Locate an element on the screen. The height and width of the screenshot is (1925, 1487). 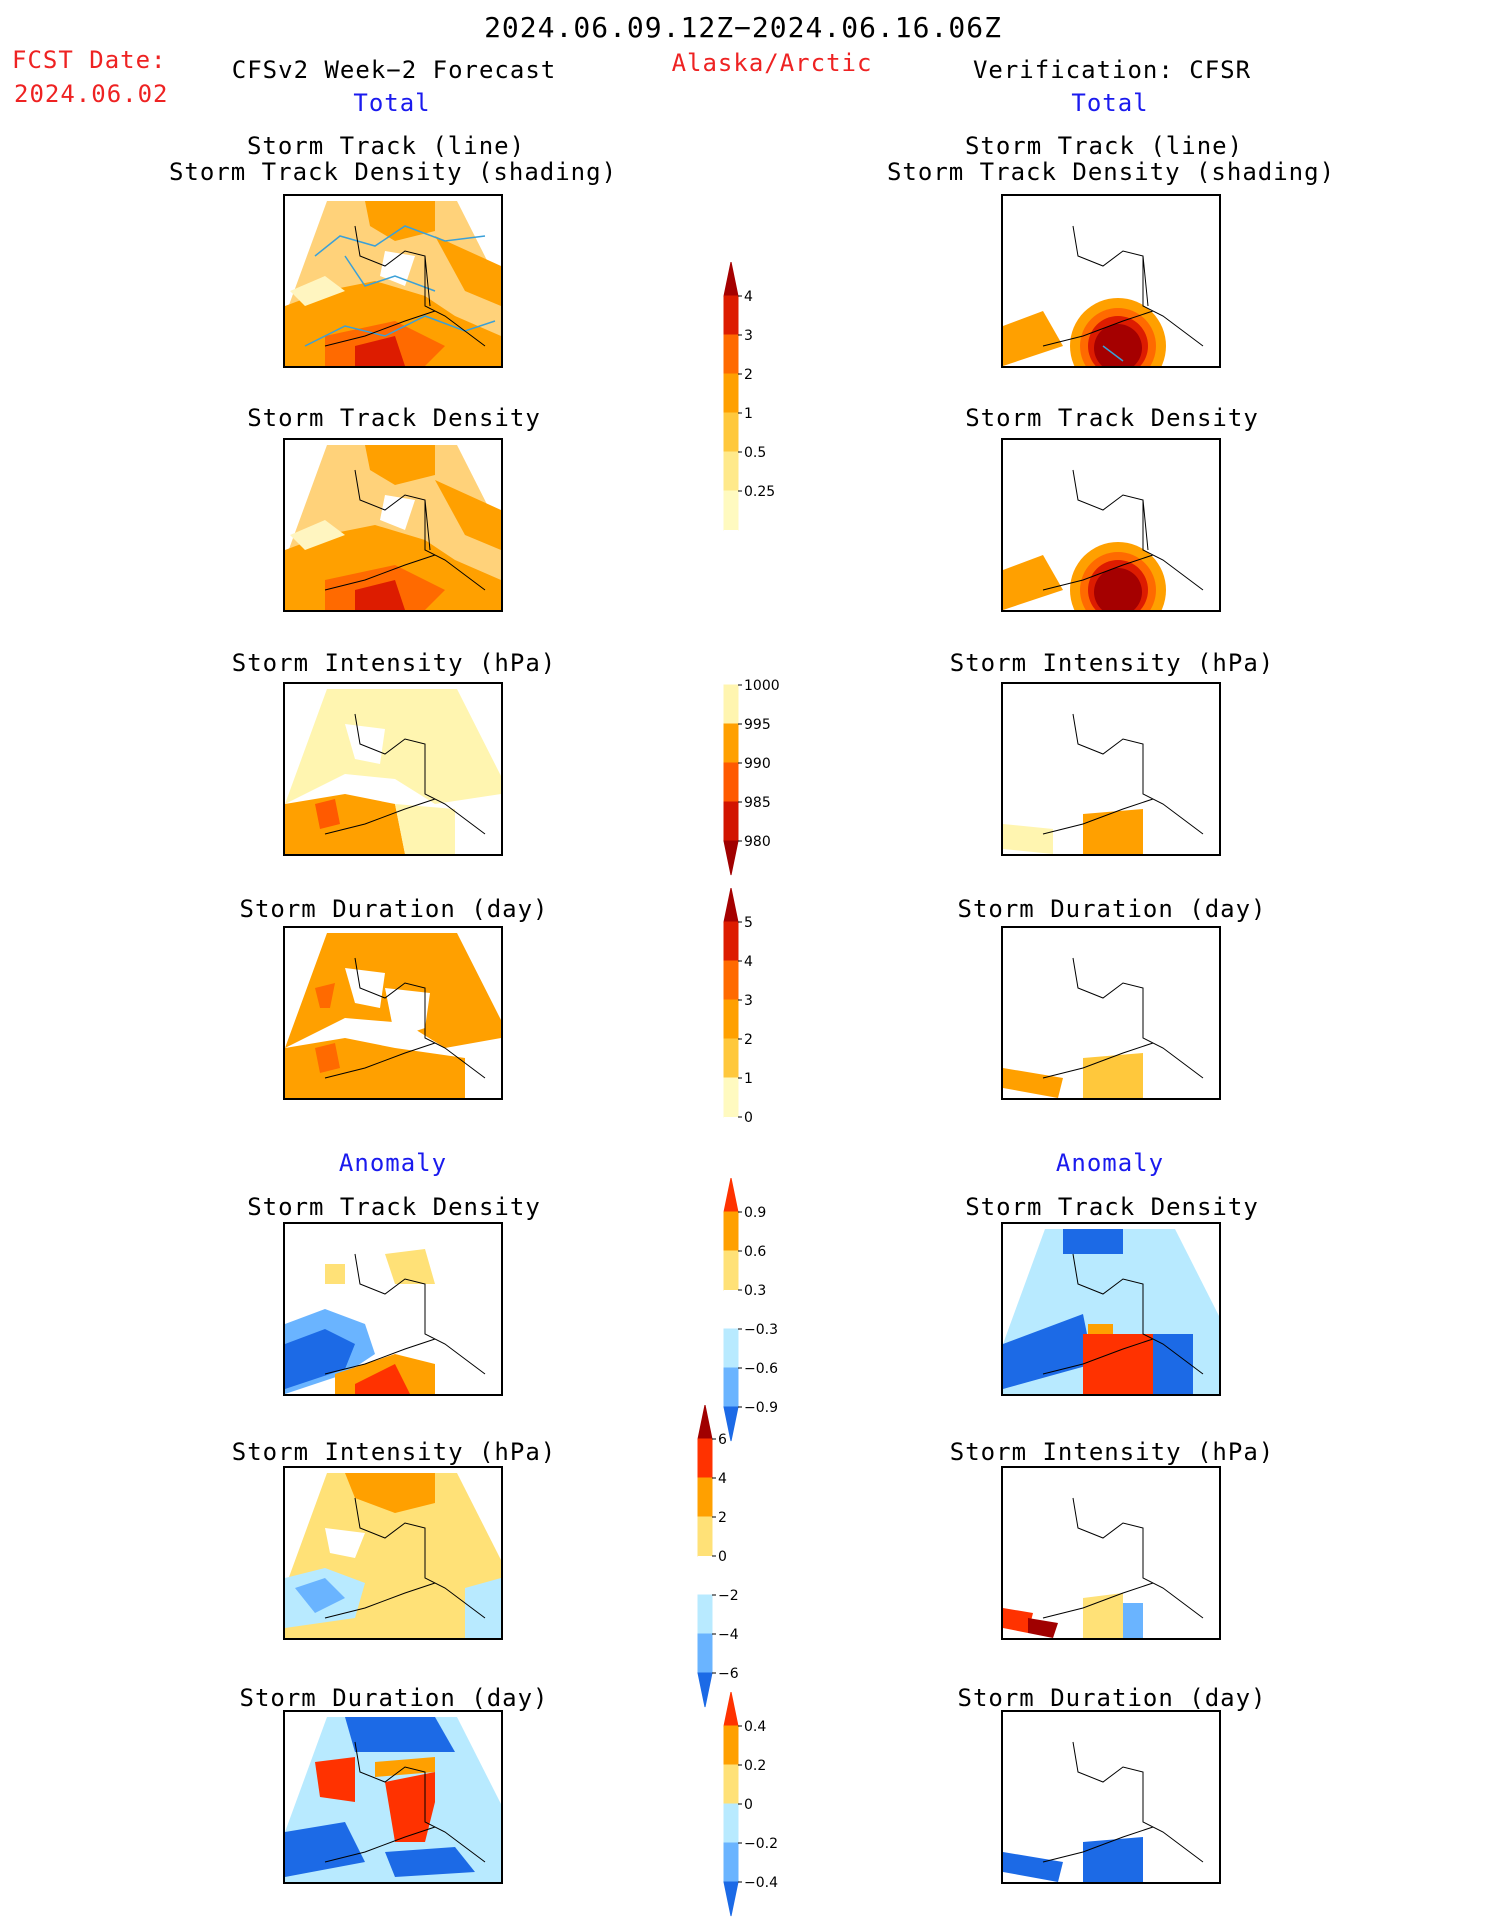
anomaly-label-left: Anomaly is located at coordinates (393, 1163).